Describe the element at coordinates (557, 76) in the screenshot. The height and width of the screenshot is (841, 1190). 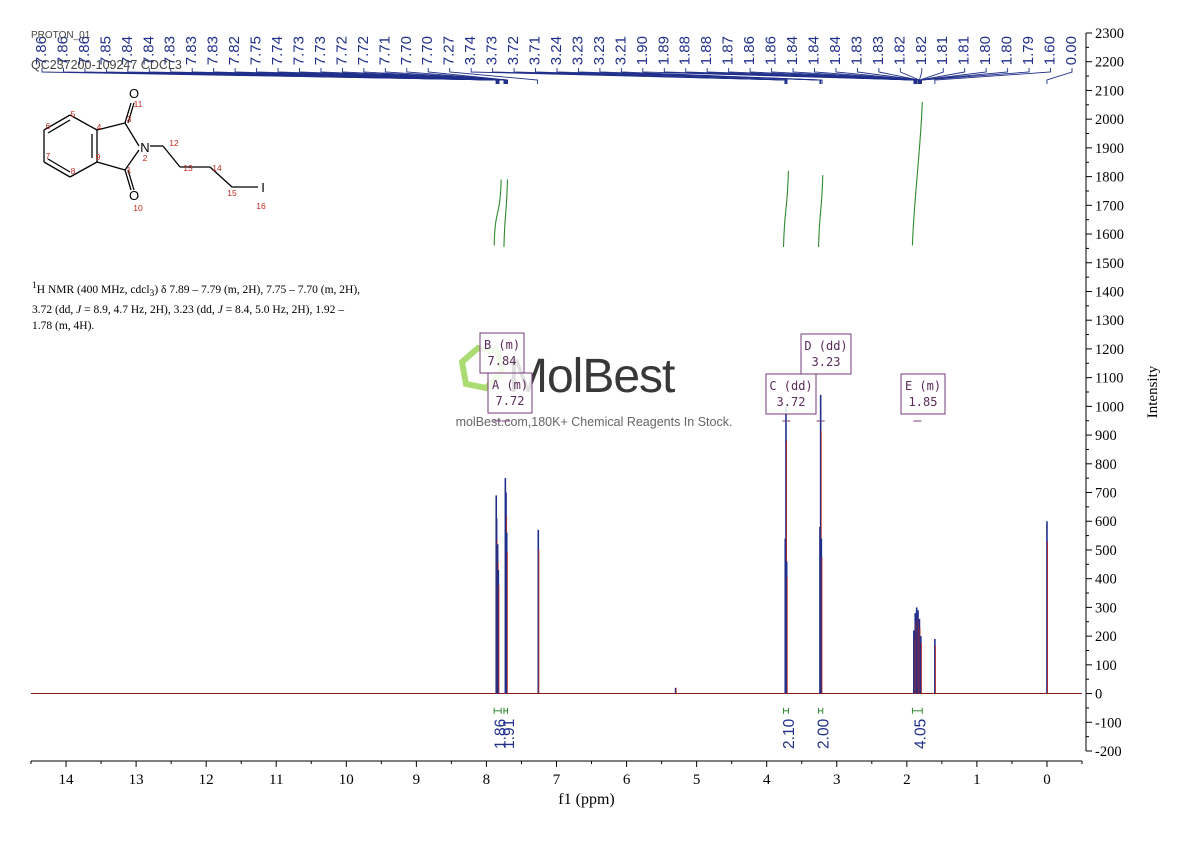
I see `peak-label-connectors` at that location.